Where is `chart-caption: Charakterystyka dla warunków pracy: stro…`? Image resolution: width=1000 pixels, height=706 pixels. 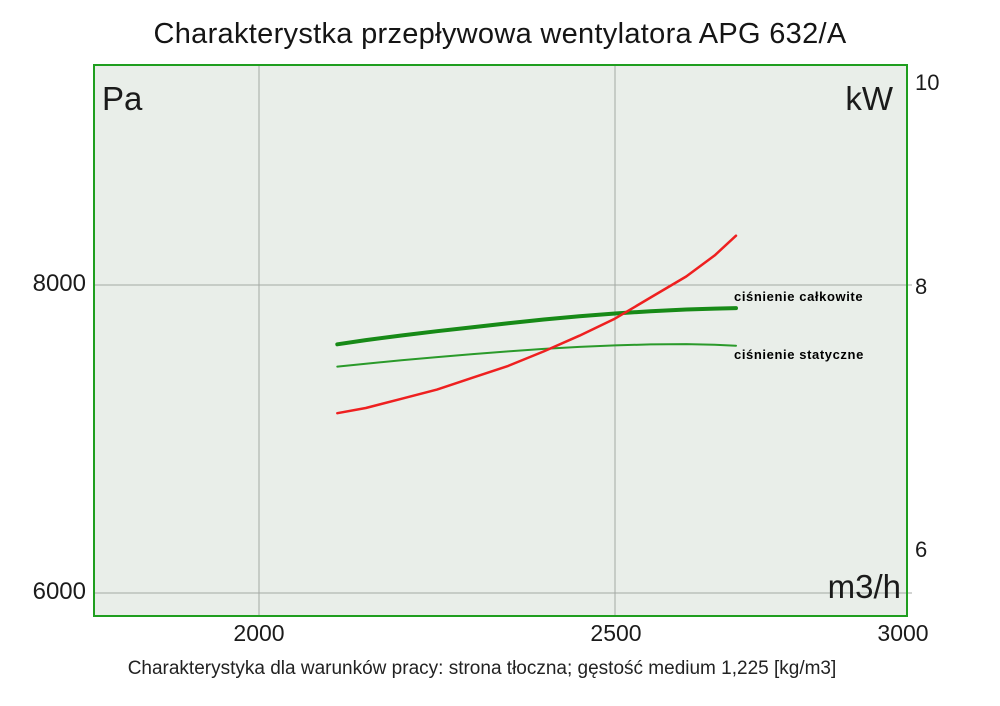
chart-caption: Charakterystyka dla warunków pracy: stro… is located at coordinates (482, 668).